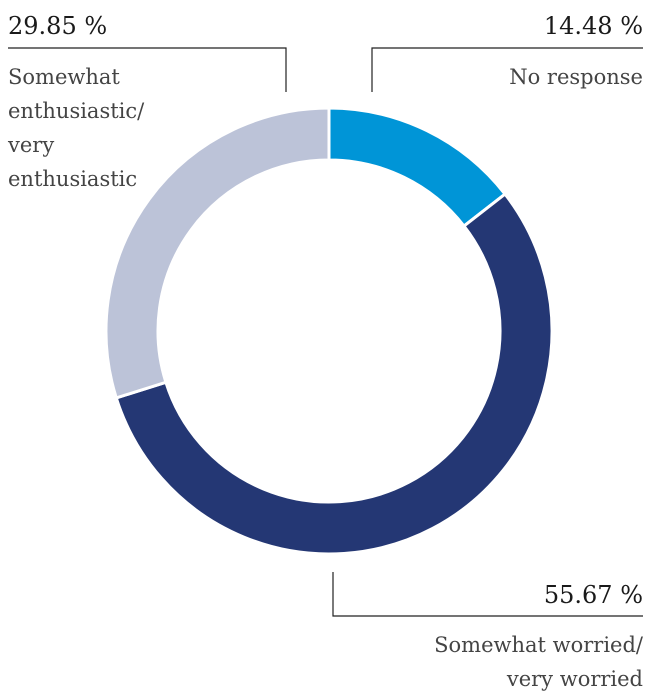 Image resolution: width=650 pixels, height=691 pixels. I want to click on category-label-enthusiastic-line-3: very, so click(30, 145).